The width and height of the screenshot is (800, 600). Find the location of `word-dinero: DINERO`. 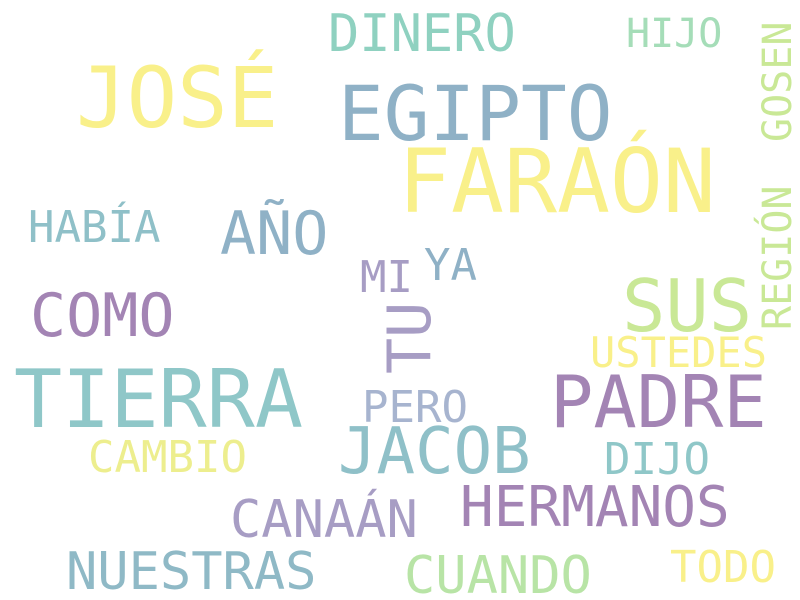

word-dinero: DINERO is located at coordinates (422, 34).